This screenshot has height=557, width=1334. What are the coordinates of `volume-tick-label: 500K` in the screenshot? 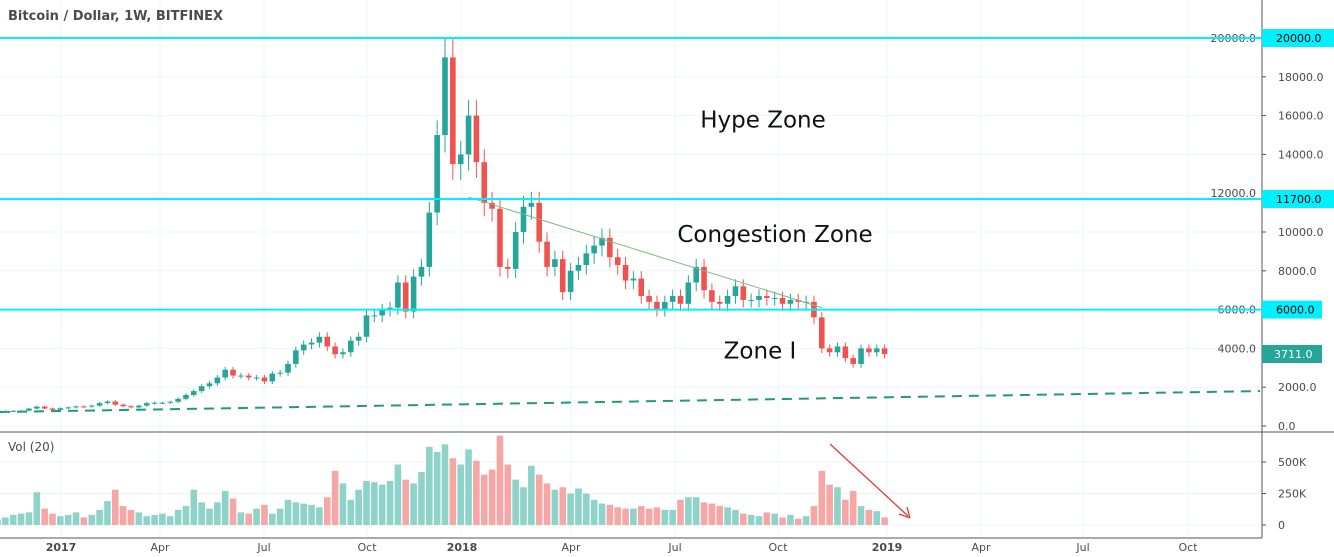 It's located at (1292, 462).